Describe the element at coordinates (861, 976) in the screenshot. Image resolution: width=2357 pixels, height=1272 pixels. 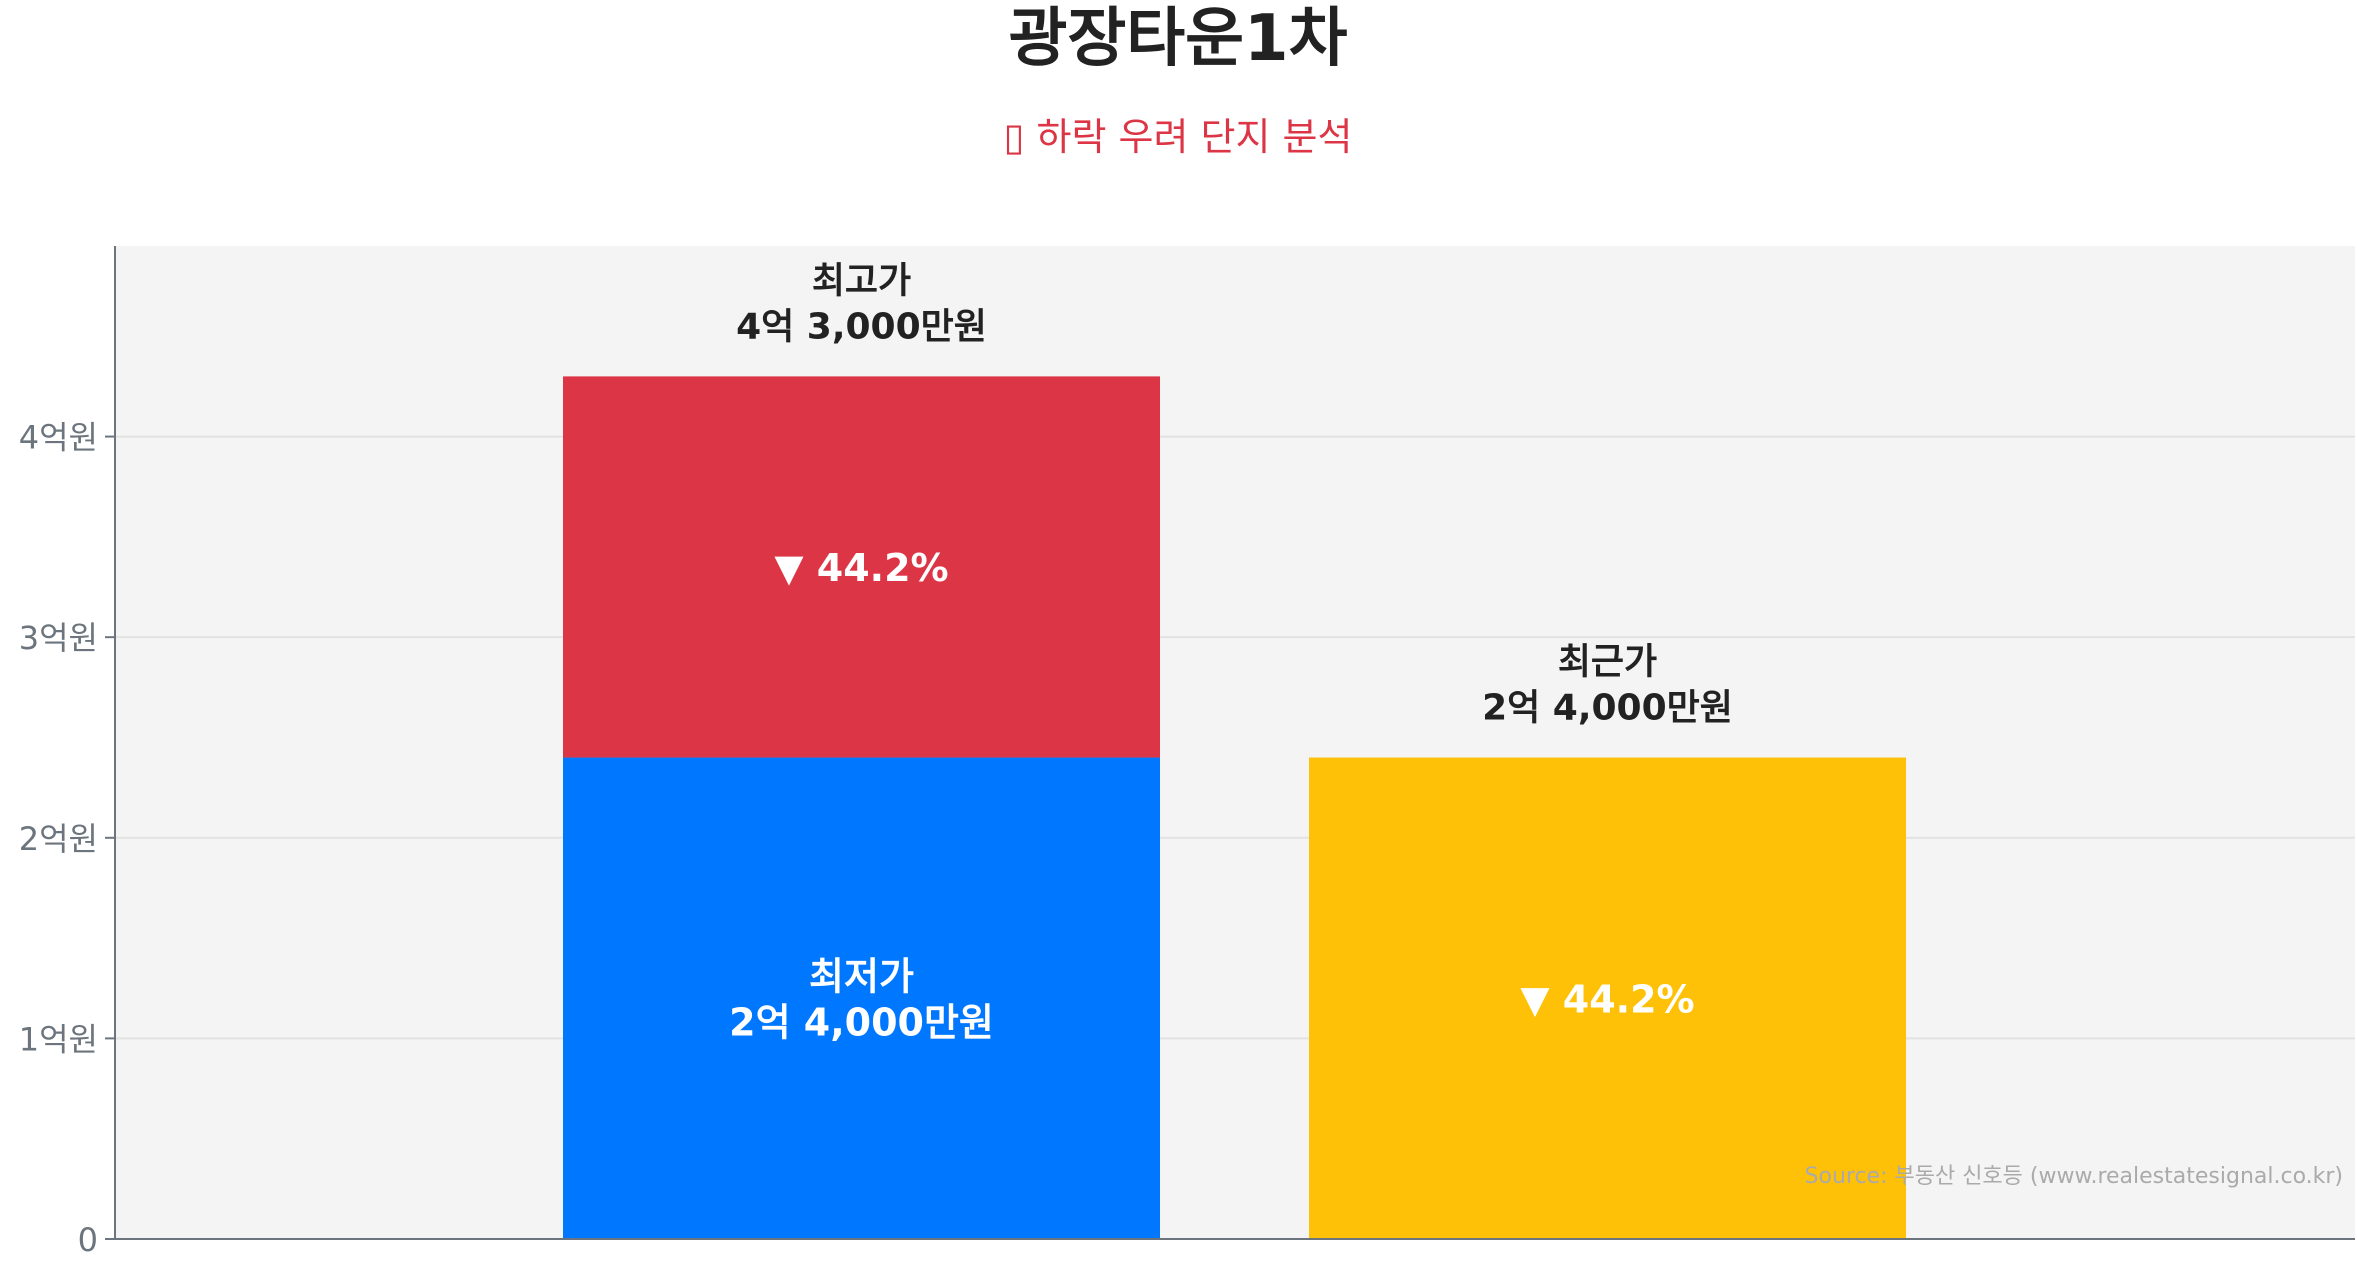
I see `bar-inner-label: 최저가` at that location.